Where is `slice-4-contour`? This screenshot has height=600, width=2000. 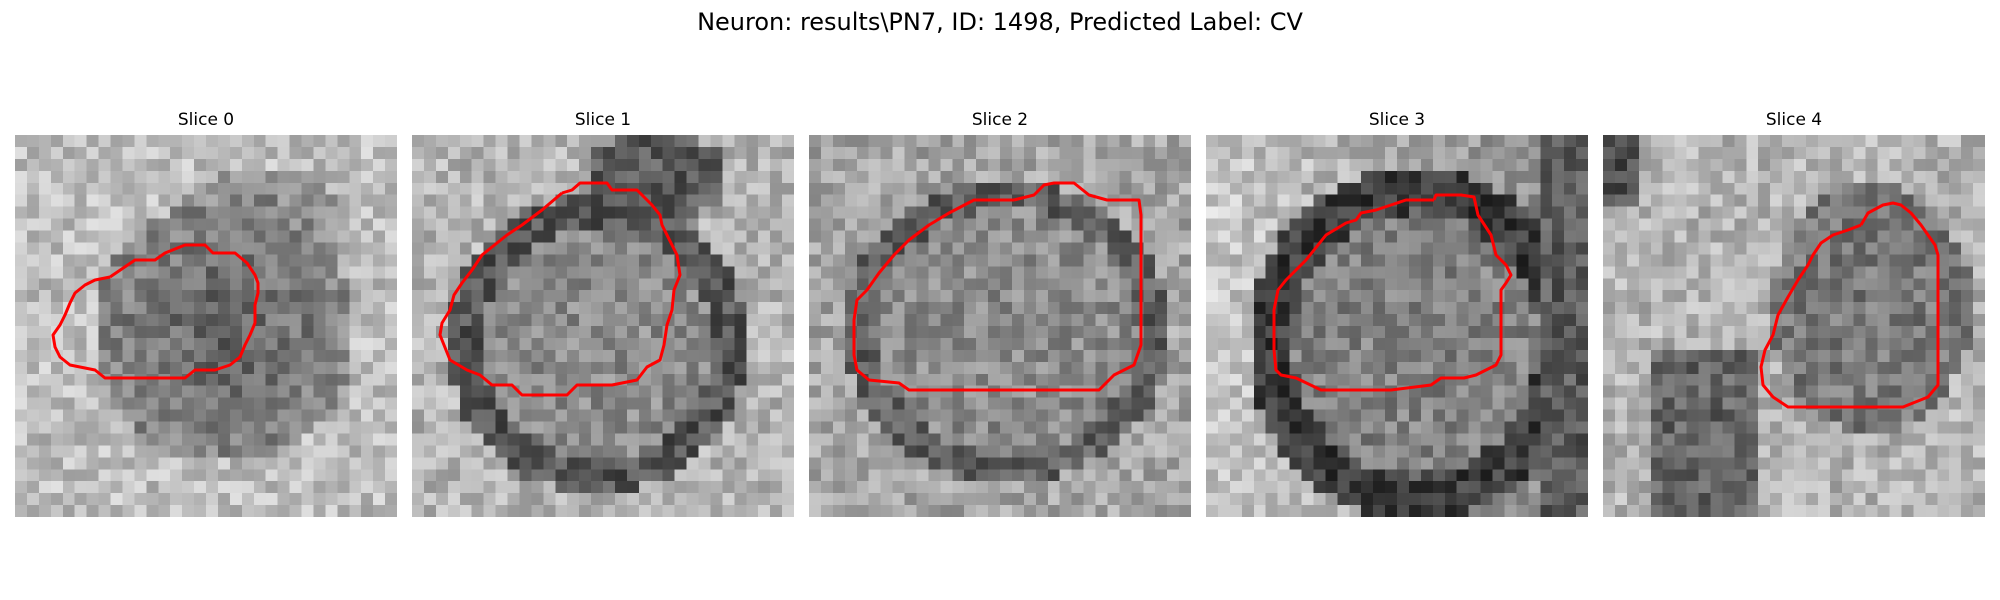 slice-4-contour is located at coordinates (1849, 305).